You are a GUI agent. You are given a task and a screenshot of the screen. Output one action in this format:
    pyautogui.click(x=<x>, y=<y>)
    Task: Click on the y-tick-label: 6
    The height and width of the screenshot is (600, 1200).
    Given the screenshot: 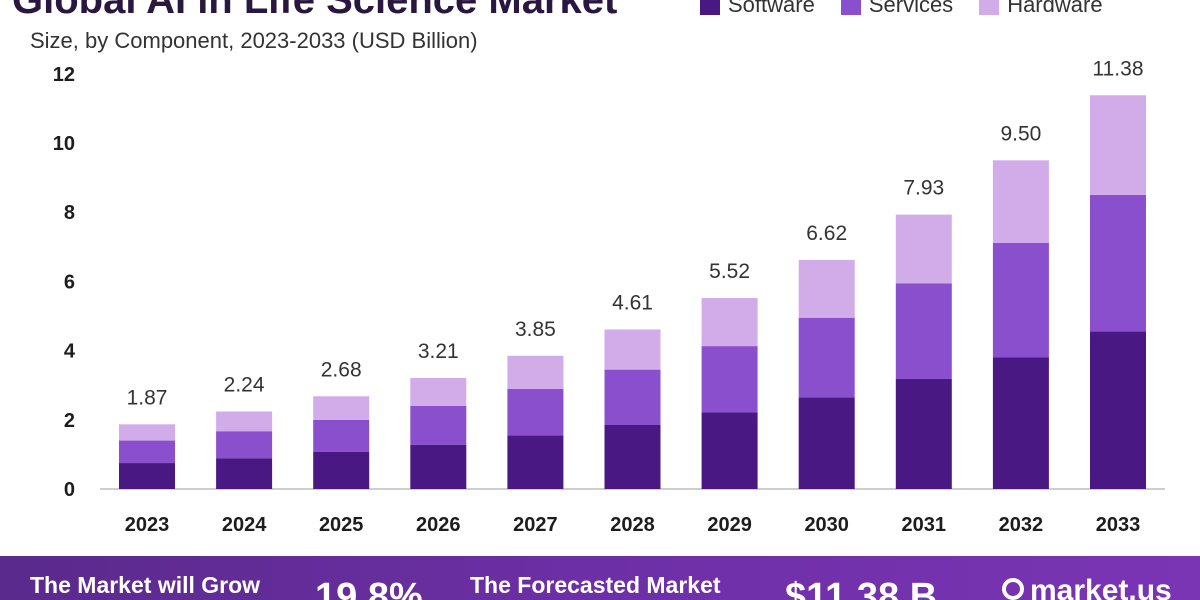 What is the action you would take?
    pyautogui.click(x=69, y=282)
    